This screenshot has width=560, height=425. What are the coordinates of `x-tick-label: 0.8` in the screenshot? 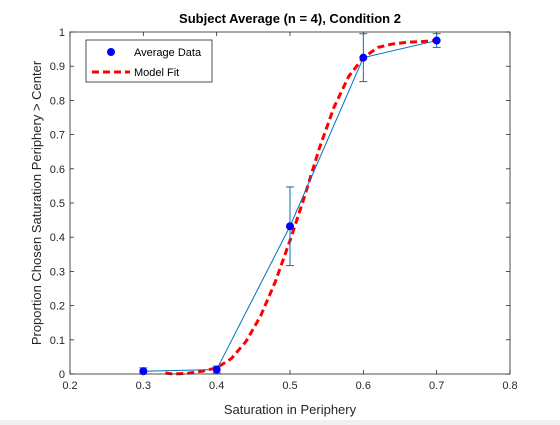 It's located at (509, 386).